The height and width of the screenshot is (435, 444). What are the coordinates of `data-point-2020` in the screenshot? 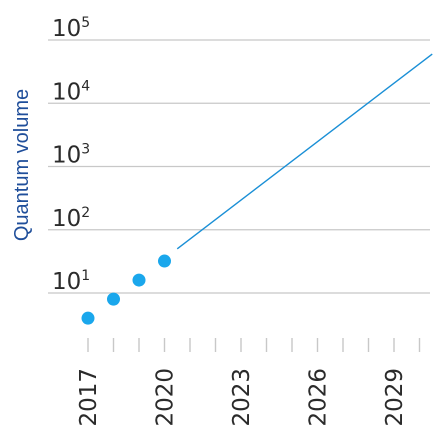 It's located at (164, 261).